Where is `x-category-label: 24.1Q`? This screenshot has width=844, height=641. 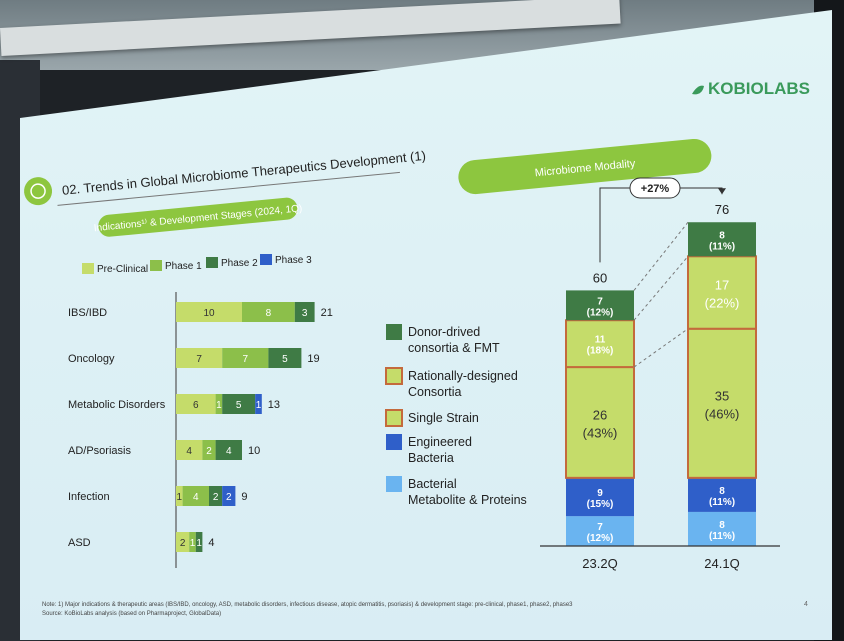
x-category-label: 24.1Q is located at coordinates (721, 563).